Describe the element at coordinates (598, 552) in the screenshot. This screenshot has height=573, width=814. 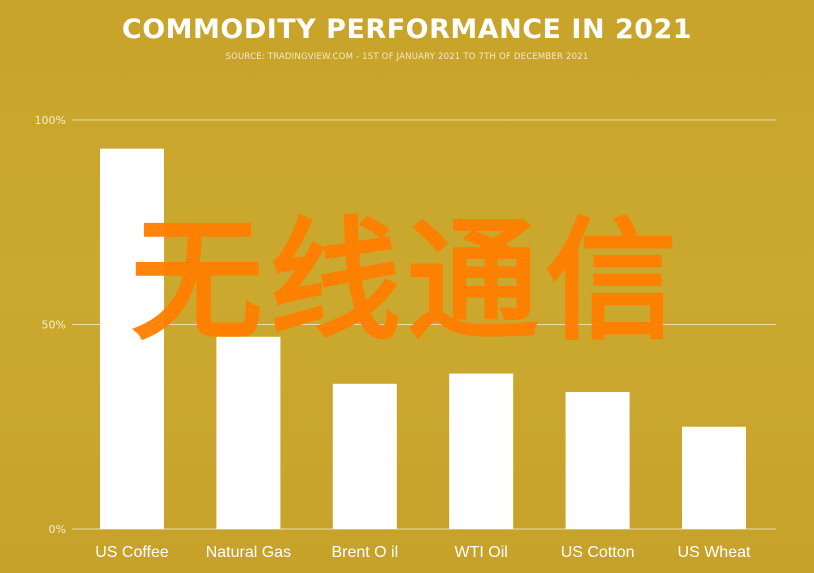
I see `x-category-label: US Cotton` at that location.